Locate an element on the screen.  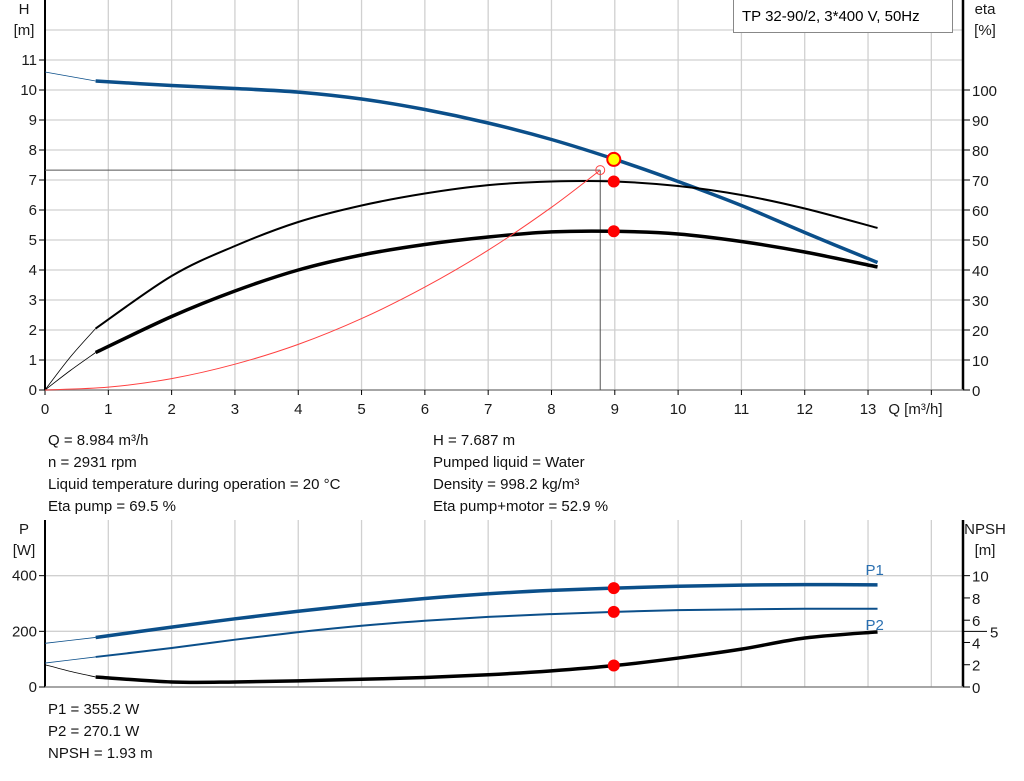
info-h: H = 7.687 m is located at coordinates (474, 440).